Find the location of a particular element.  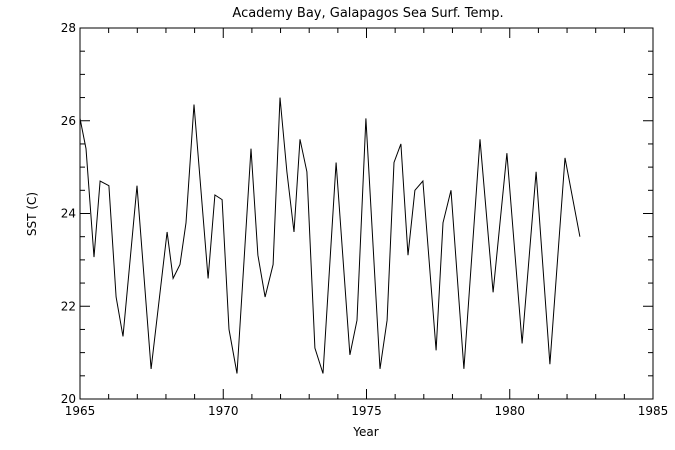

y-tick-label: 22 is located at coordinates (68, 306).